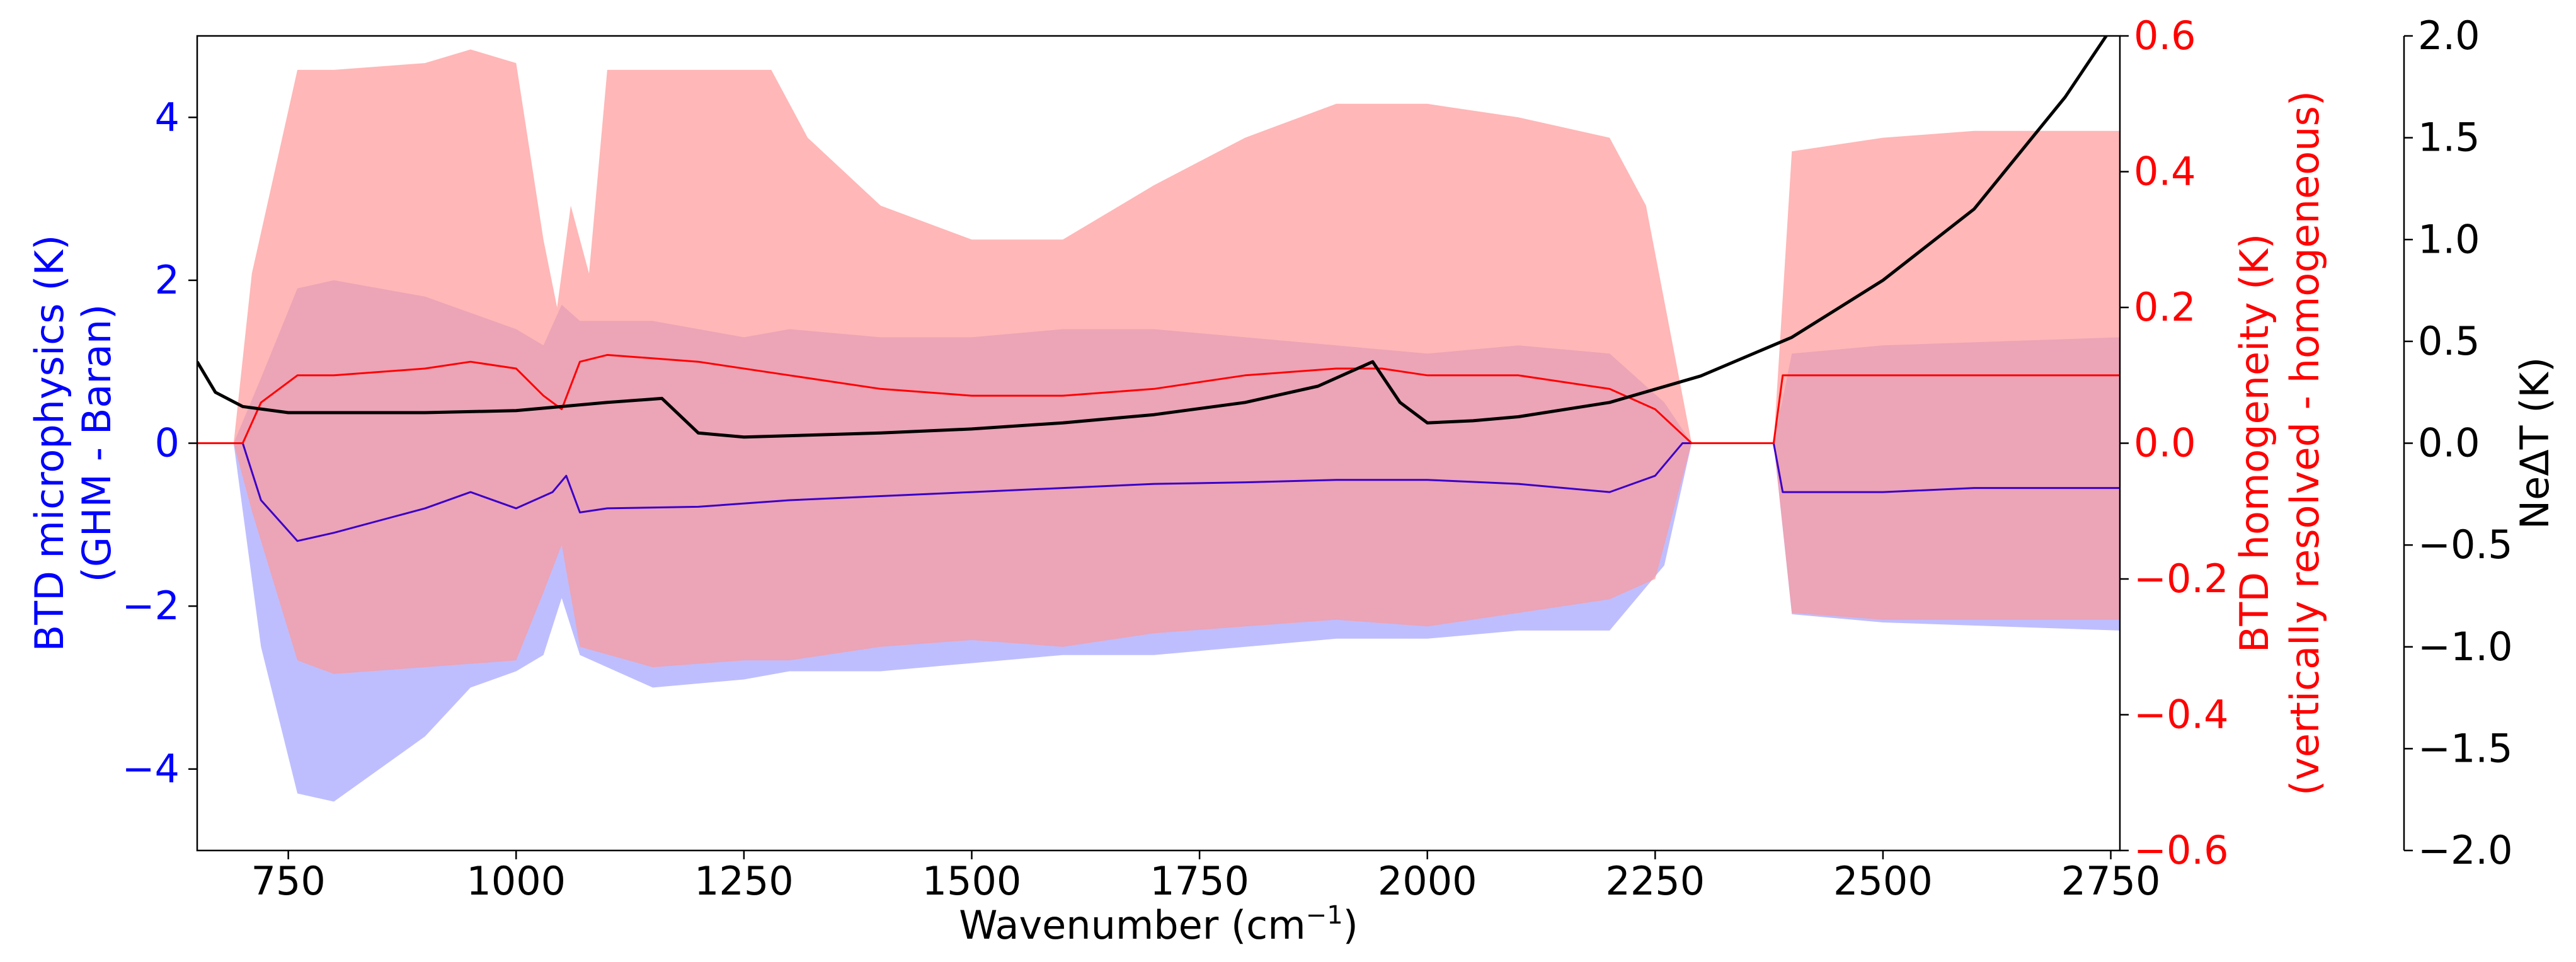 This screenshot has width=2576, height=962. Describe the element at coordinates (2165, 307) in the screenshot. I see `red-y-tick-label: 0.2` at that location.